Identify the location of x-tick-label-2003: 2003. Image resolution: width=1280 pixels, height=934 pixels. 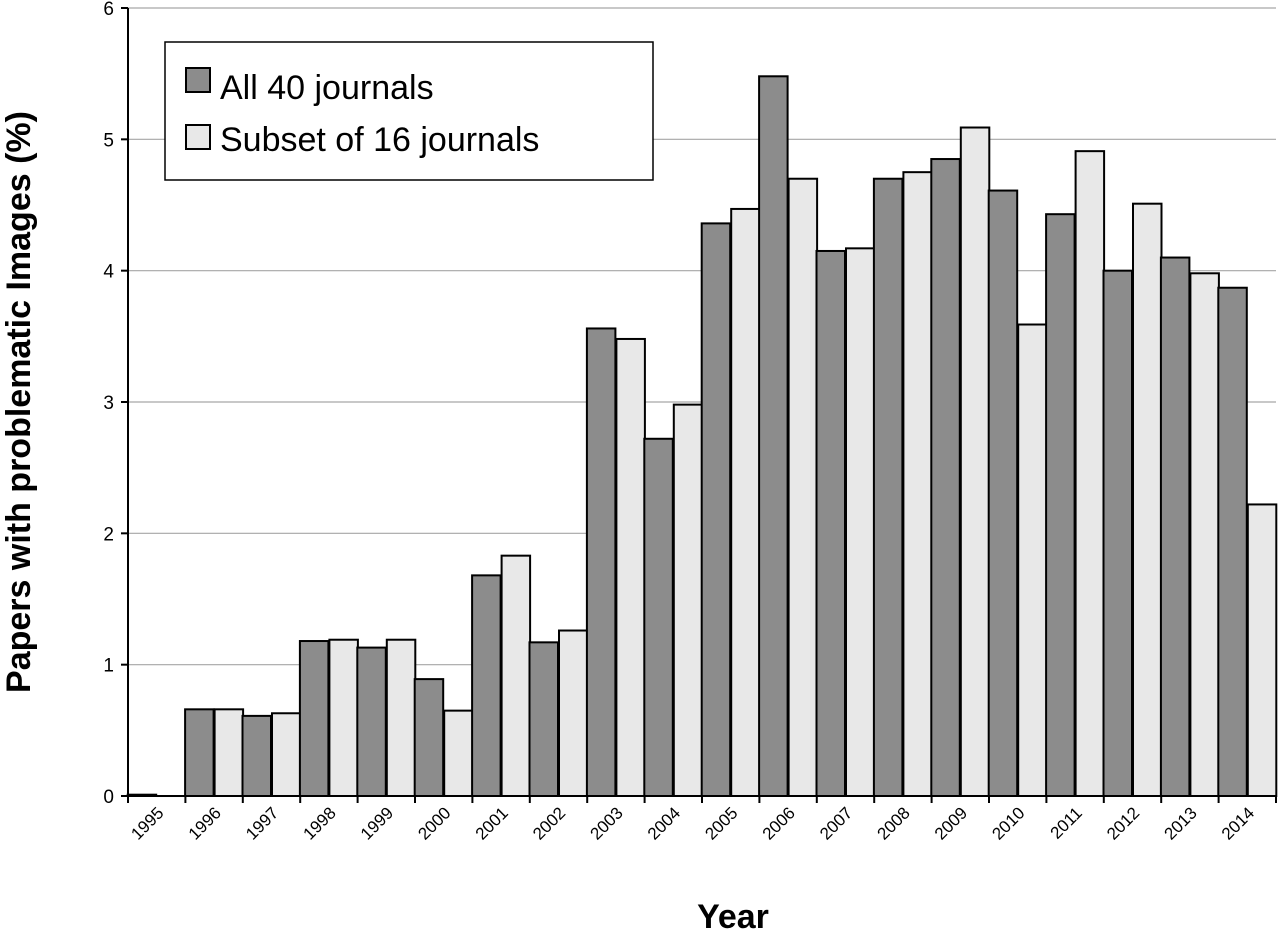
(607, 823).